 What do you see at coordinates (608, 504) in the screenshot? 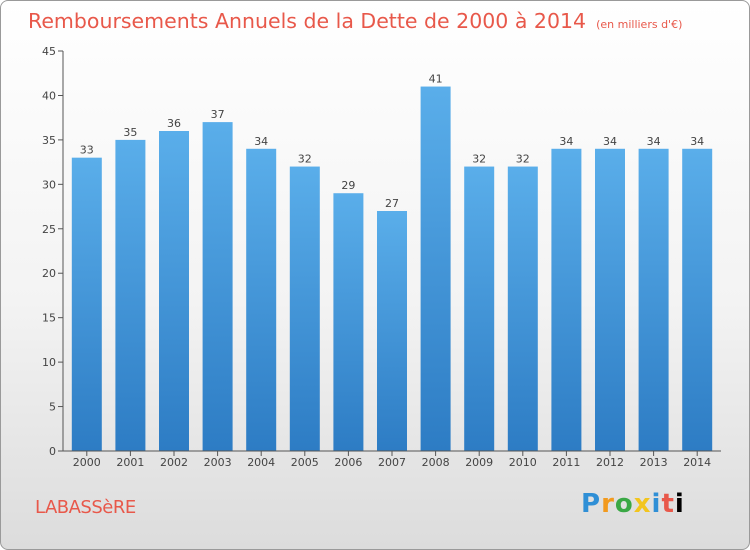
I see `logo-letter: r` at bounding box center [608, 504].